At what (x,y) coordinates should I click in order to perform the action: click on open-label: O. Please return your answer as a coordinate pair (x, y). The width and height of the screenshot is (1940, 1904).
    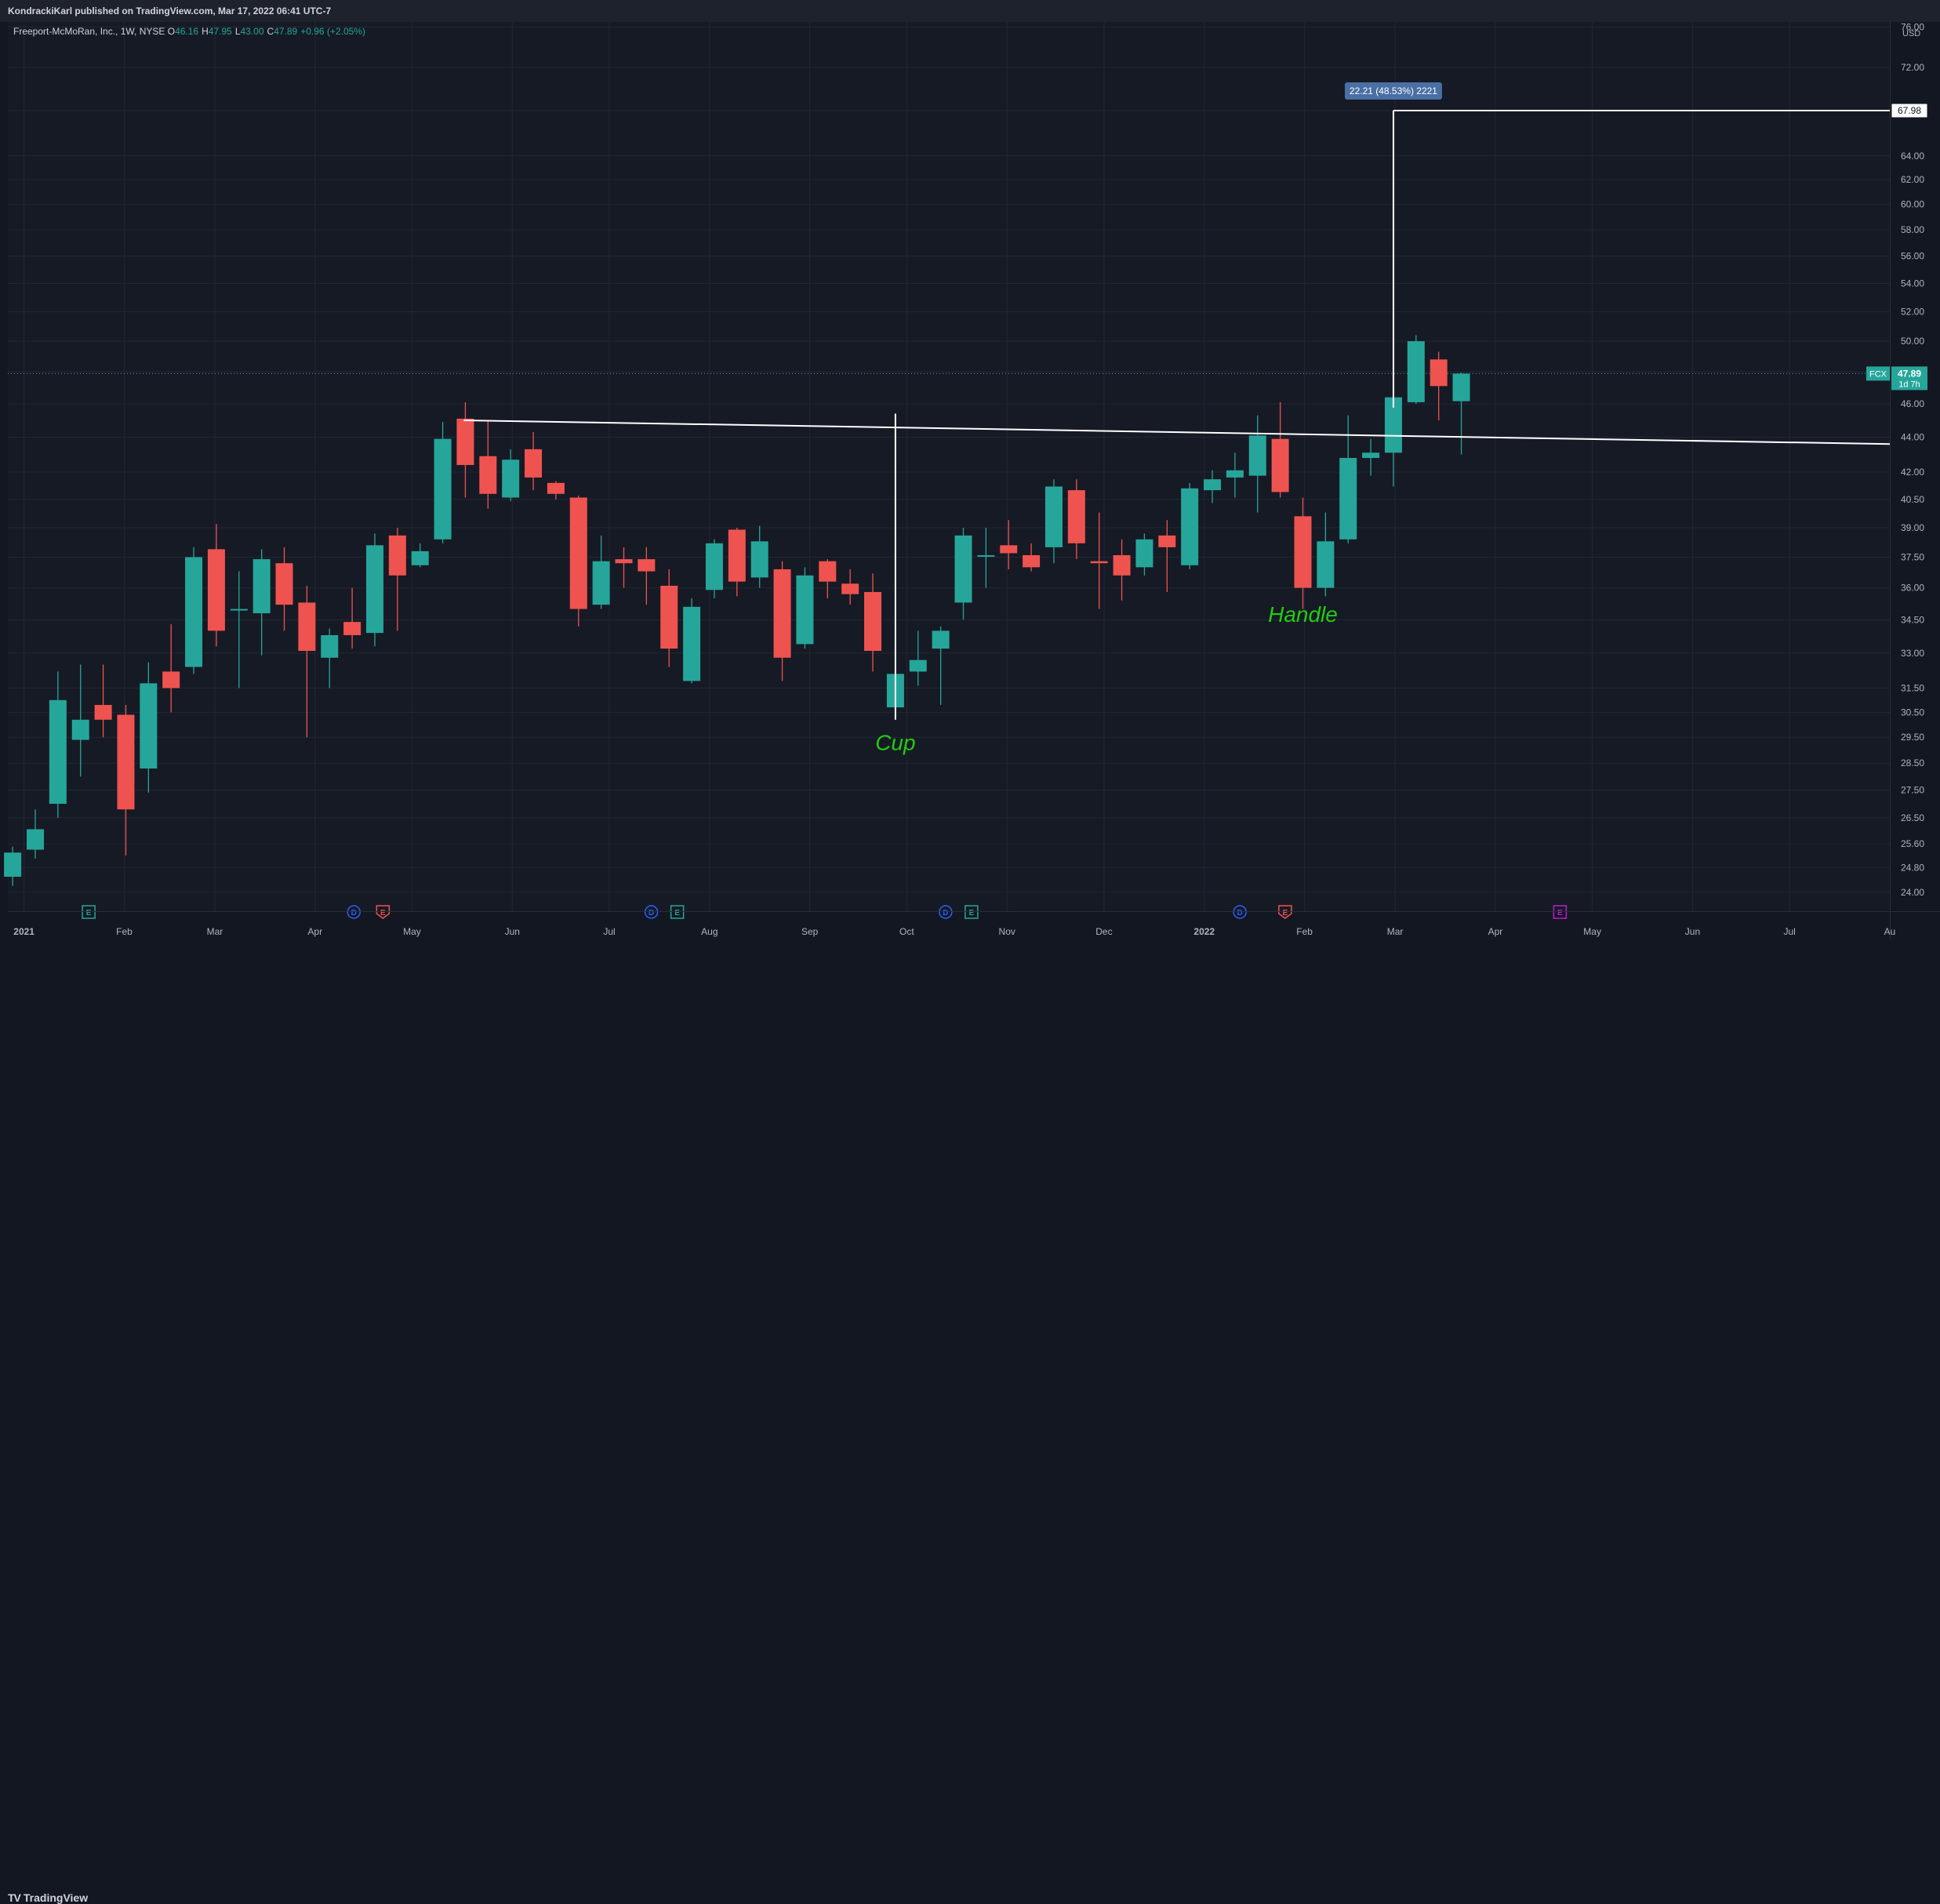
    Looking at the image, I should click on (171, 31).